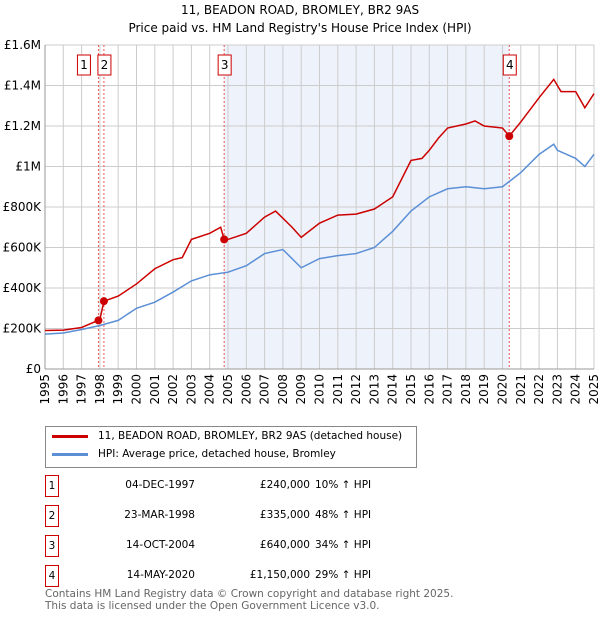 The height and width of the screenshot is (620, 600). I want to click on x-tick-label: 1996, so click(63, 389).